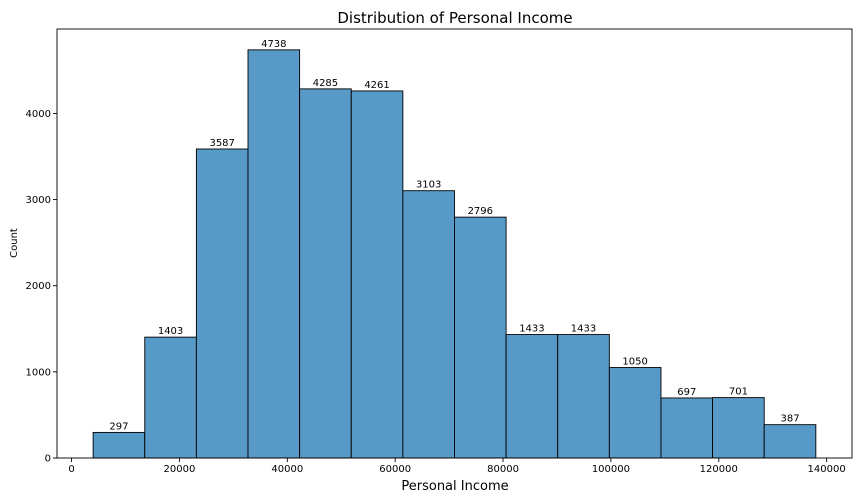 Image resolution: width=864 pixels, height=504 pixels. What do you see at coordinates (480, 211) in the screenshot?
I see `bar-data-label: 2796` at bounding box center [480, 211].